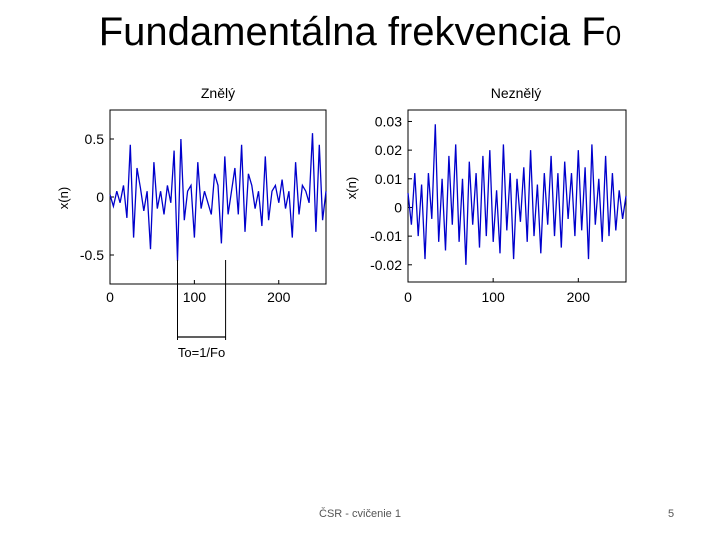 This screenshot has width=720, height=540. I want to click on chart-voiced-series, so click(218, 197).